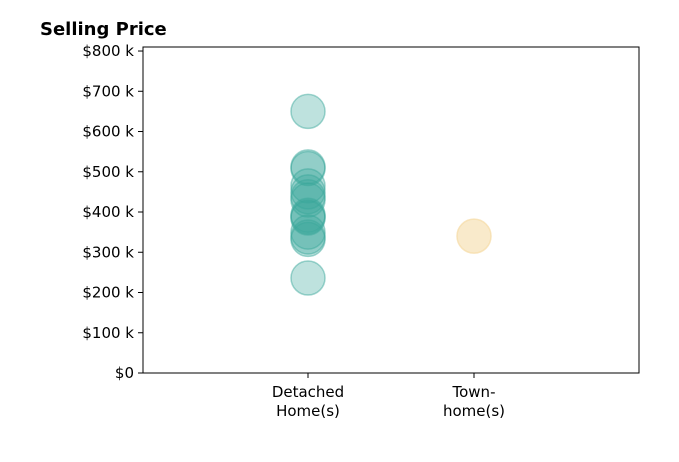 The height and width of the screenshot is (462, 679). What do you see at coordinates (108, 172) in the screenshot?
I see `y-tick-label: $500 k` at bounding box center [108, 172].